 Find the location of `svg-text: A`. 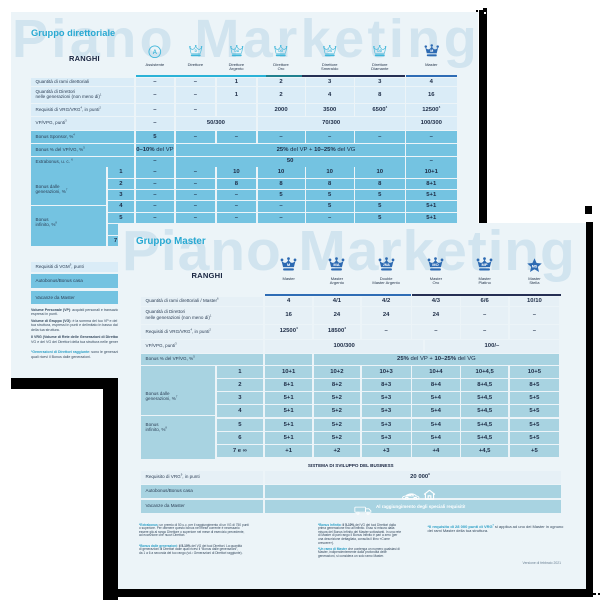

svg-text: A is located at coordinates (155, 52).